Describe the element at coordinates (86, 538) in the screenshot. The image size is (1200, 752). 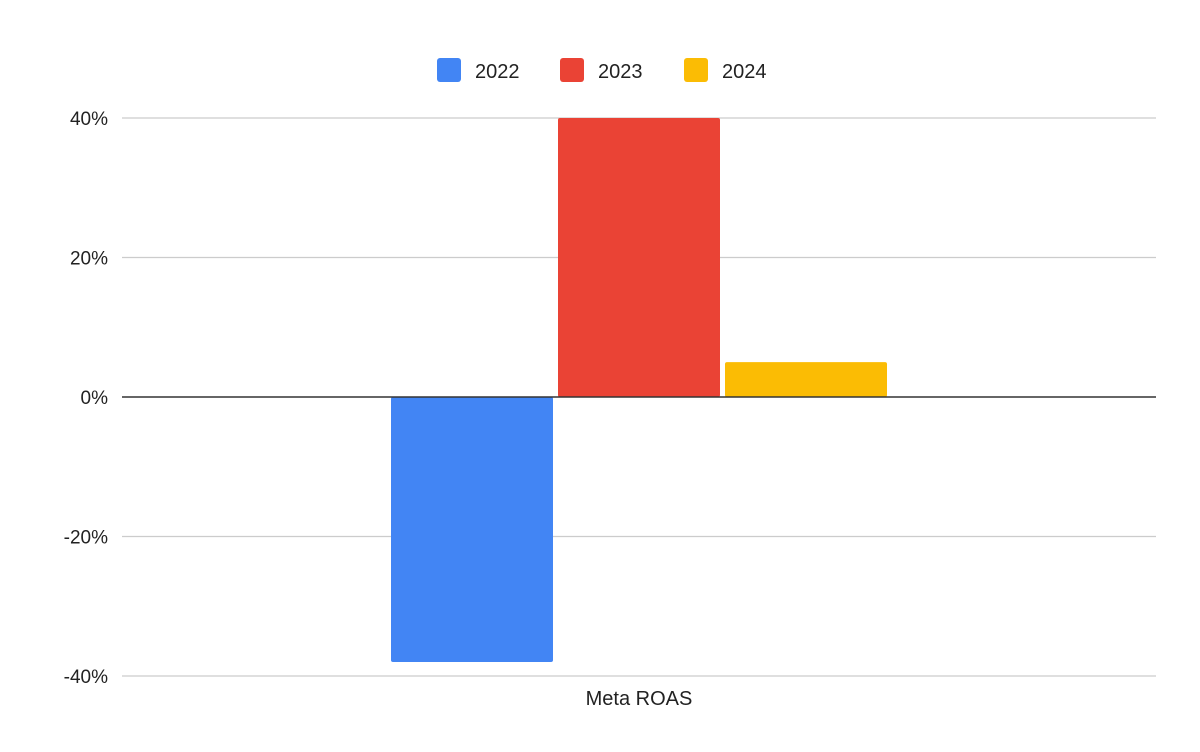
I see `y-tick-label: -20%` at that location.